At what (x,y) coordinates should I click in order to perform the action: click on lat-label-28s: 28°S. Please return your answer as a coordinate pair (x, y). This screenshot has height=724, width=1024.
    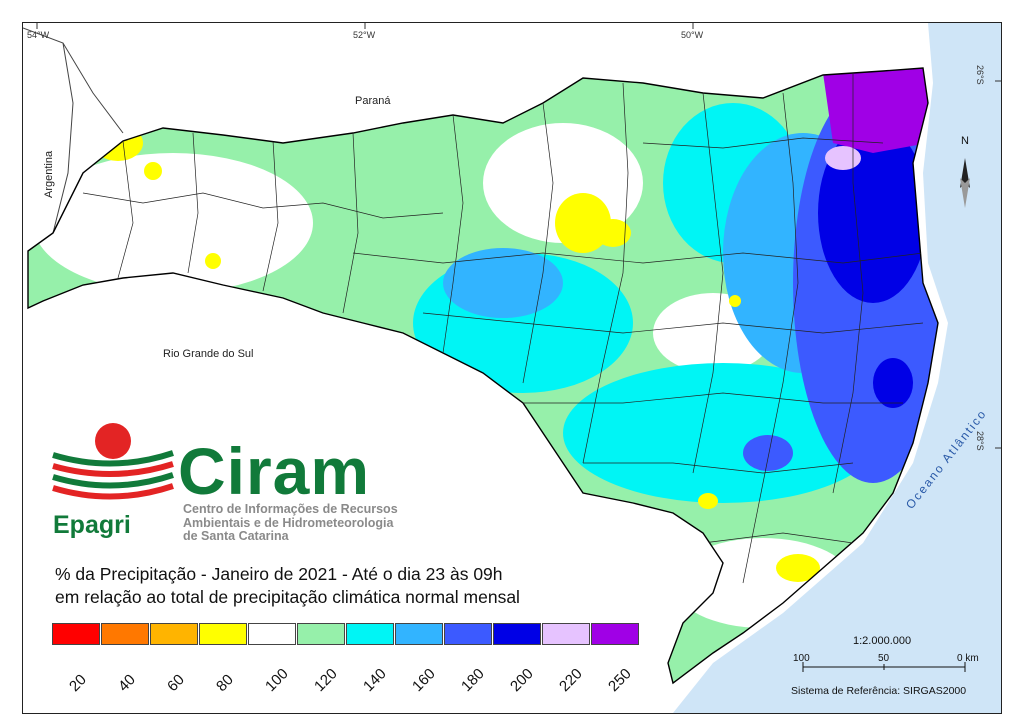
    Looking at the image, I should click on (980, 441).